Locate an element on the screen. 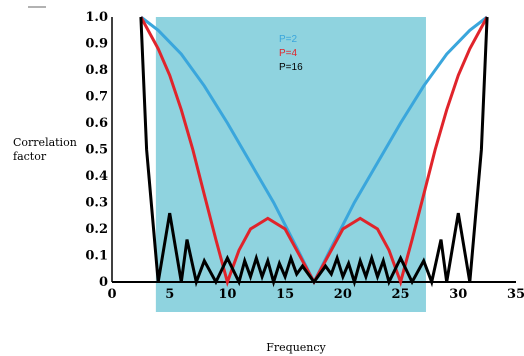 The image size is (524, 356). y-tick-label: 0.1 is located at coordinates (96, 256).